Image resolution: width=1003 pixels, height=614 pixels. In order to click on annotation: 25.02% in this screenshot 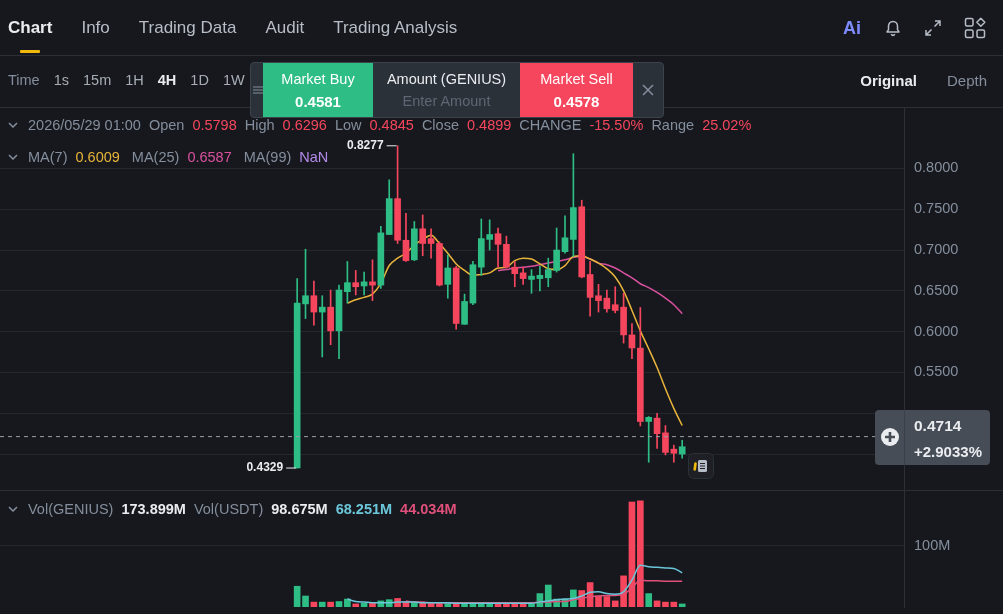, I will do `click(727, 125)`.